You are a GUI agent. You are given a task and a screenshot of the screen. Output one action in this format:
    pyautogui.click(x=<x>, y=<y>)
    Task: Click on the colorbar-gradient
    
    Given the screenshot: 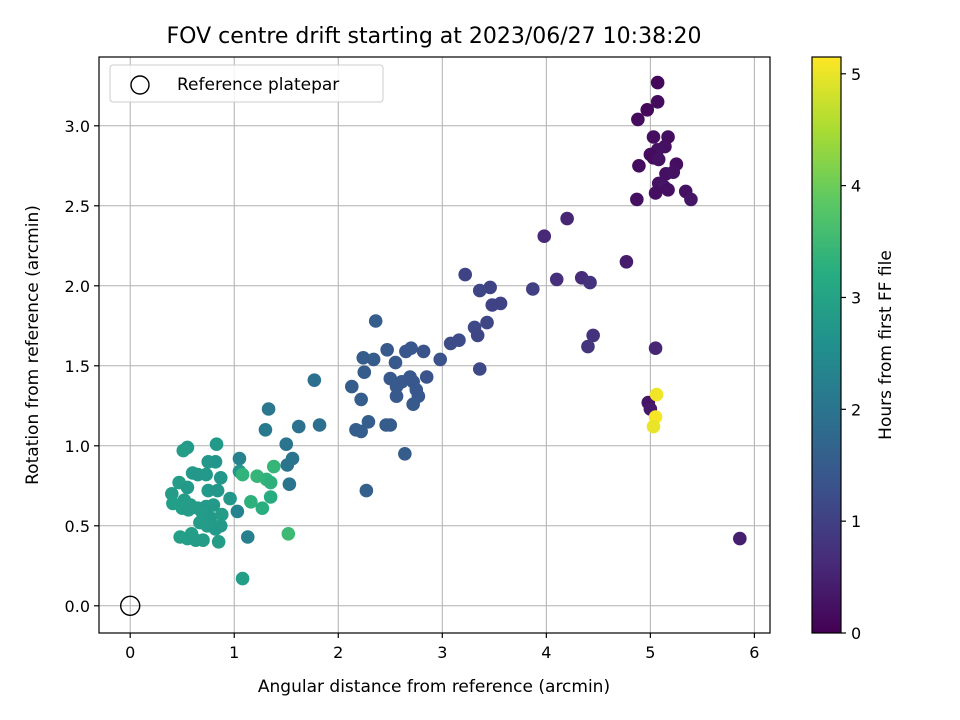 What is the action you would take?
    pyautogui.click(x=826, y=345)
    